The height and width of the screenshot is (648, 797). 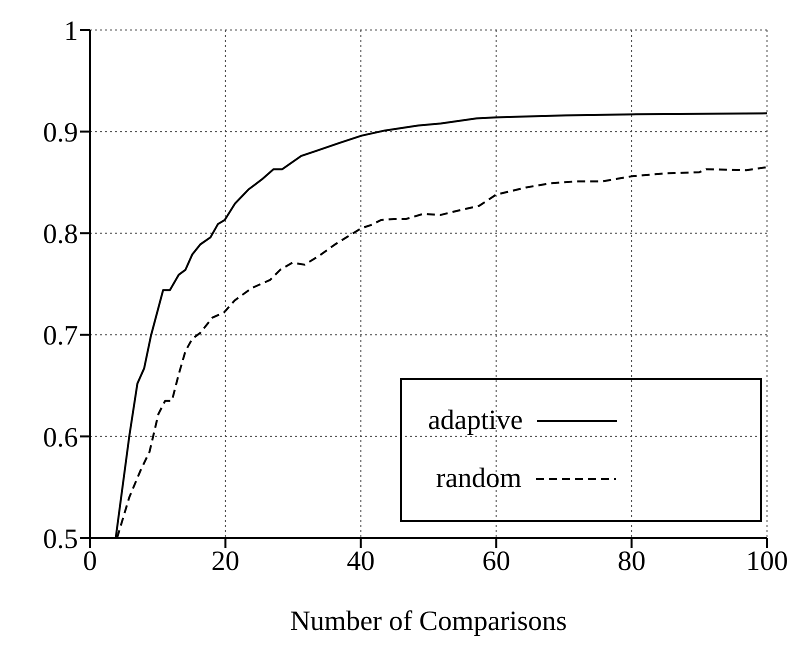 I want to click on legend-label: random, so click(x=479, y=479).